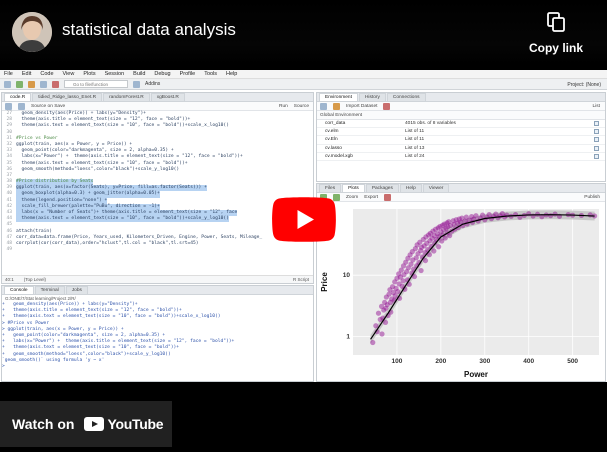 This screenshot has height=452, width=607. Describe the element at coordinates (9, 138) in the screenshot. I see `line-number: 31` at that location.